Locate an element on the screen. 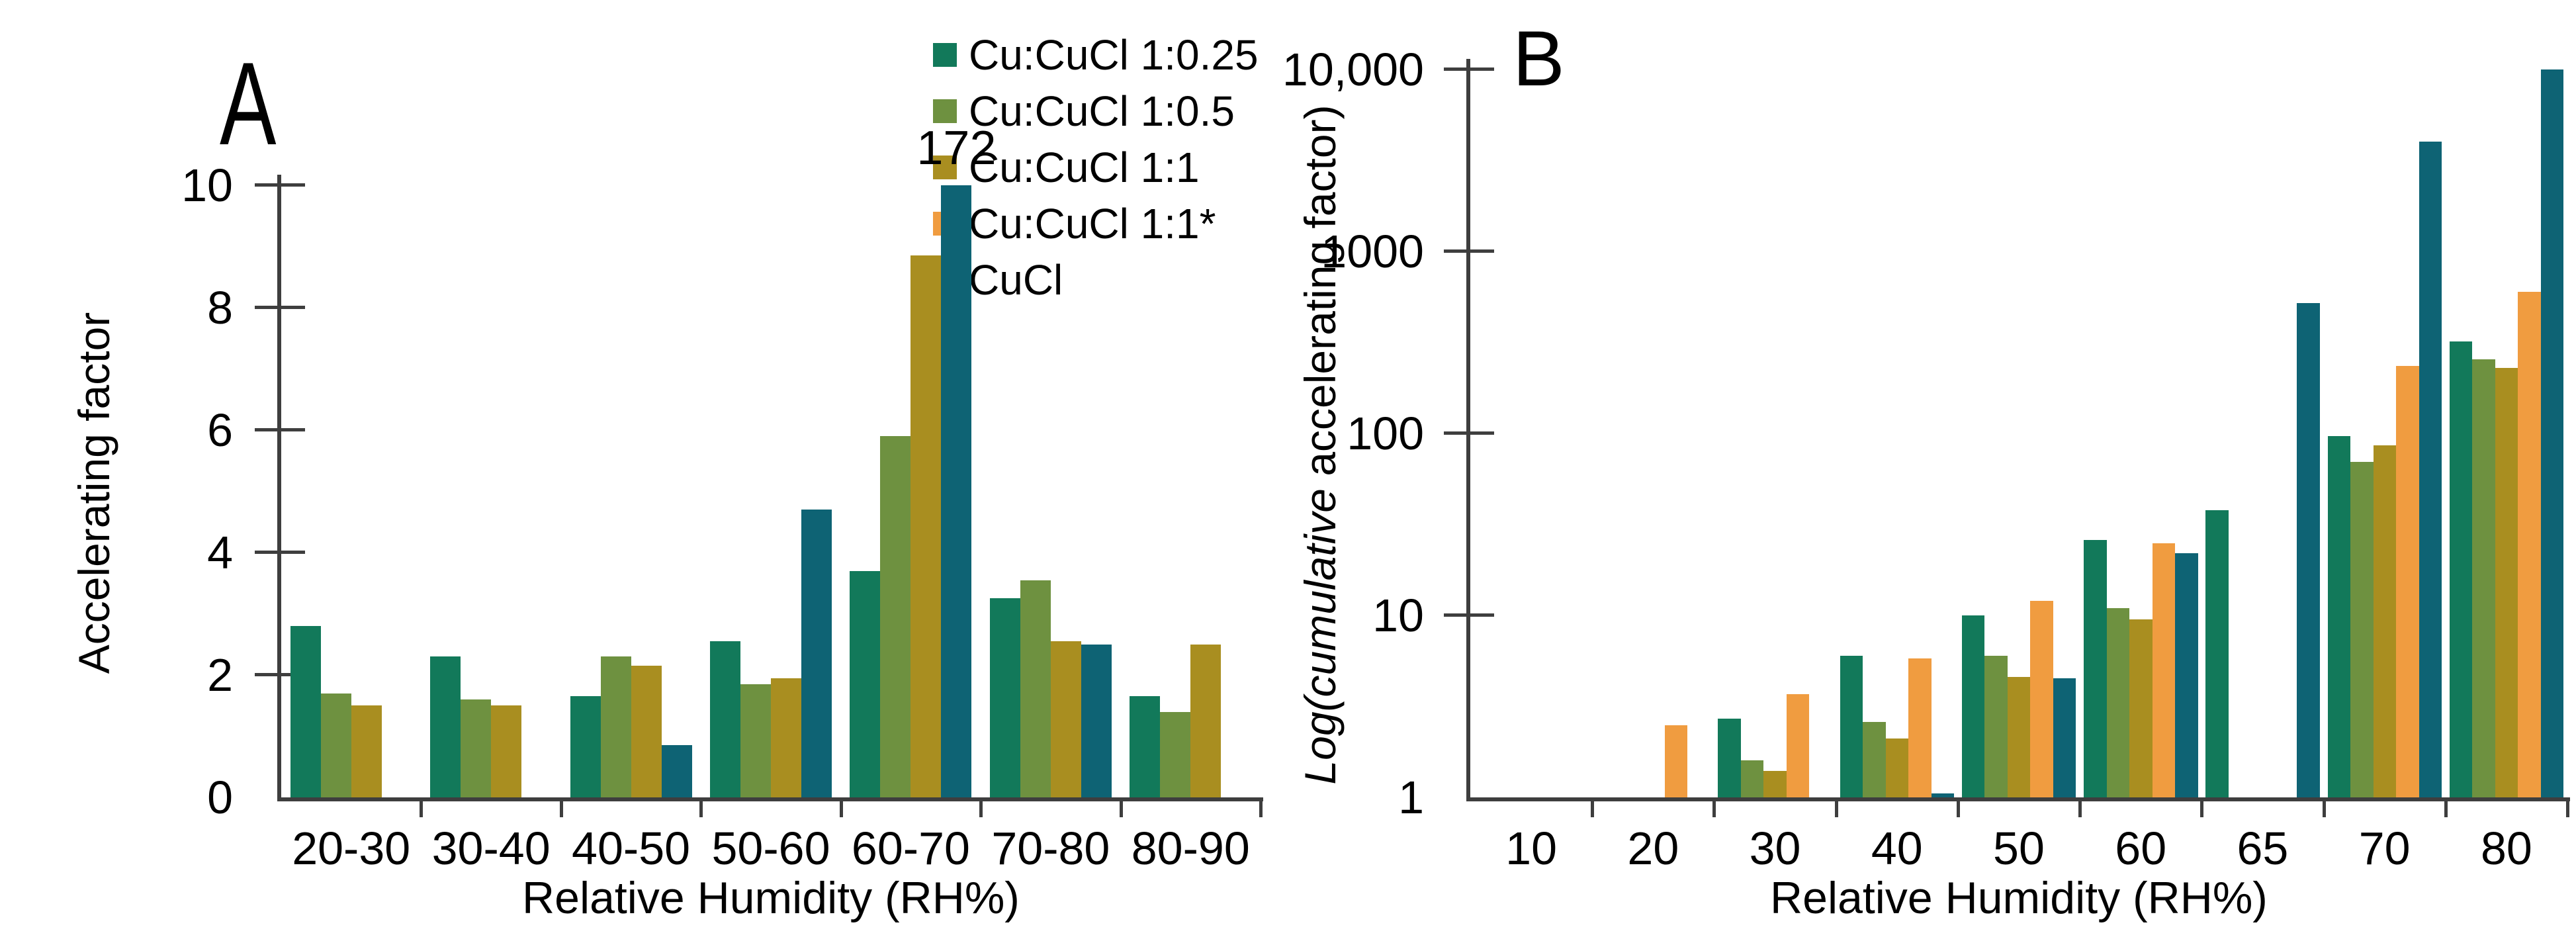 The image size is (2576, 939). panel-a-y-axis-title: Accelerating factor is located at coordinates (93, 493).